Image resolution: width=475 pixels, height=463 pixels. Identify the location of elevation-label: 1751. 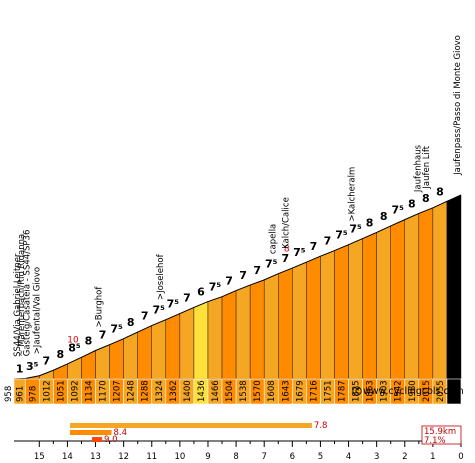
(328, 391).